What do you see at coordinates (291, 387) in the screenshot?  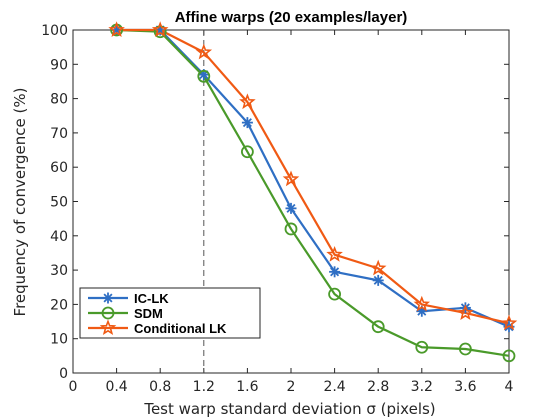 I see `x-tick-label: 2` at bounding box center [291, 387].